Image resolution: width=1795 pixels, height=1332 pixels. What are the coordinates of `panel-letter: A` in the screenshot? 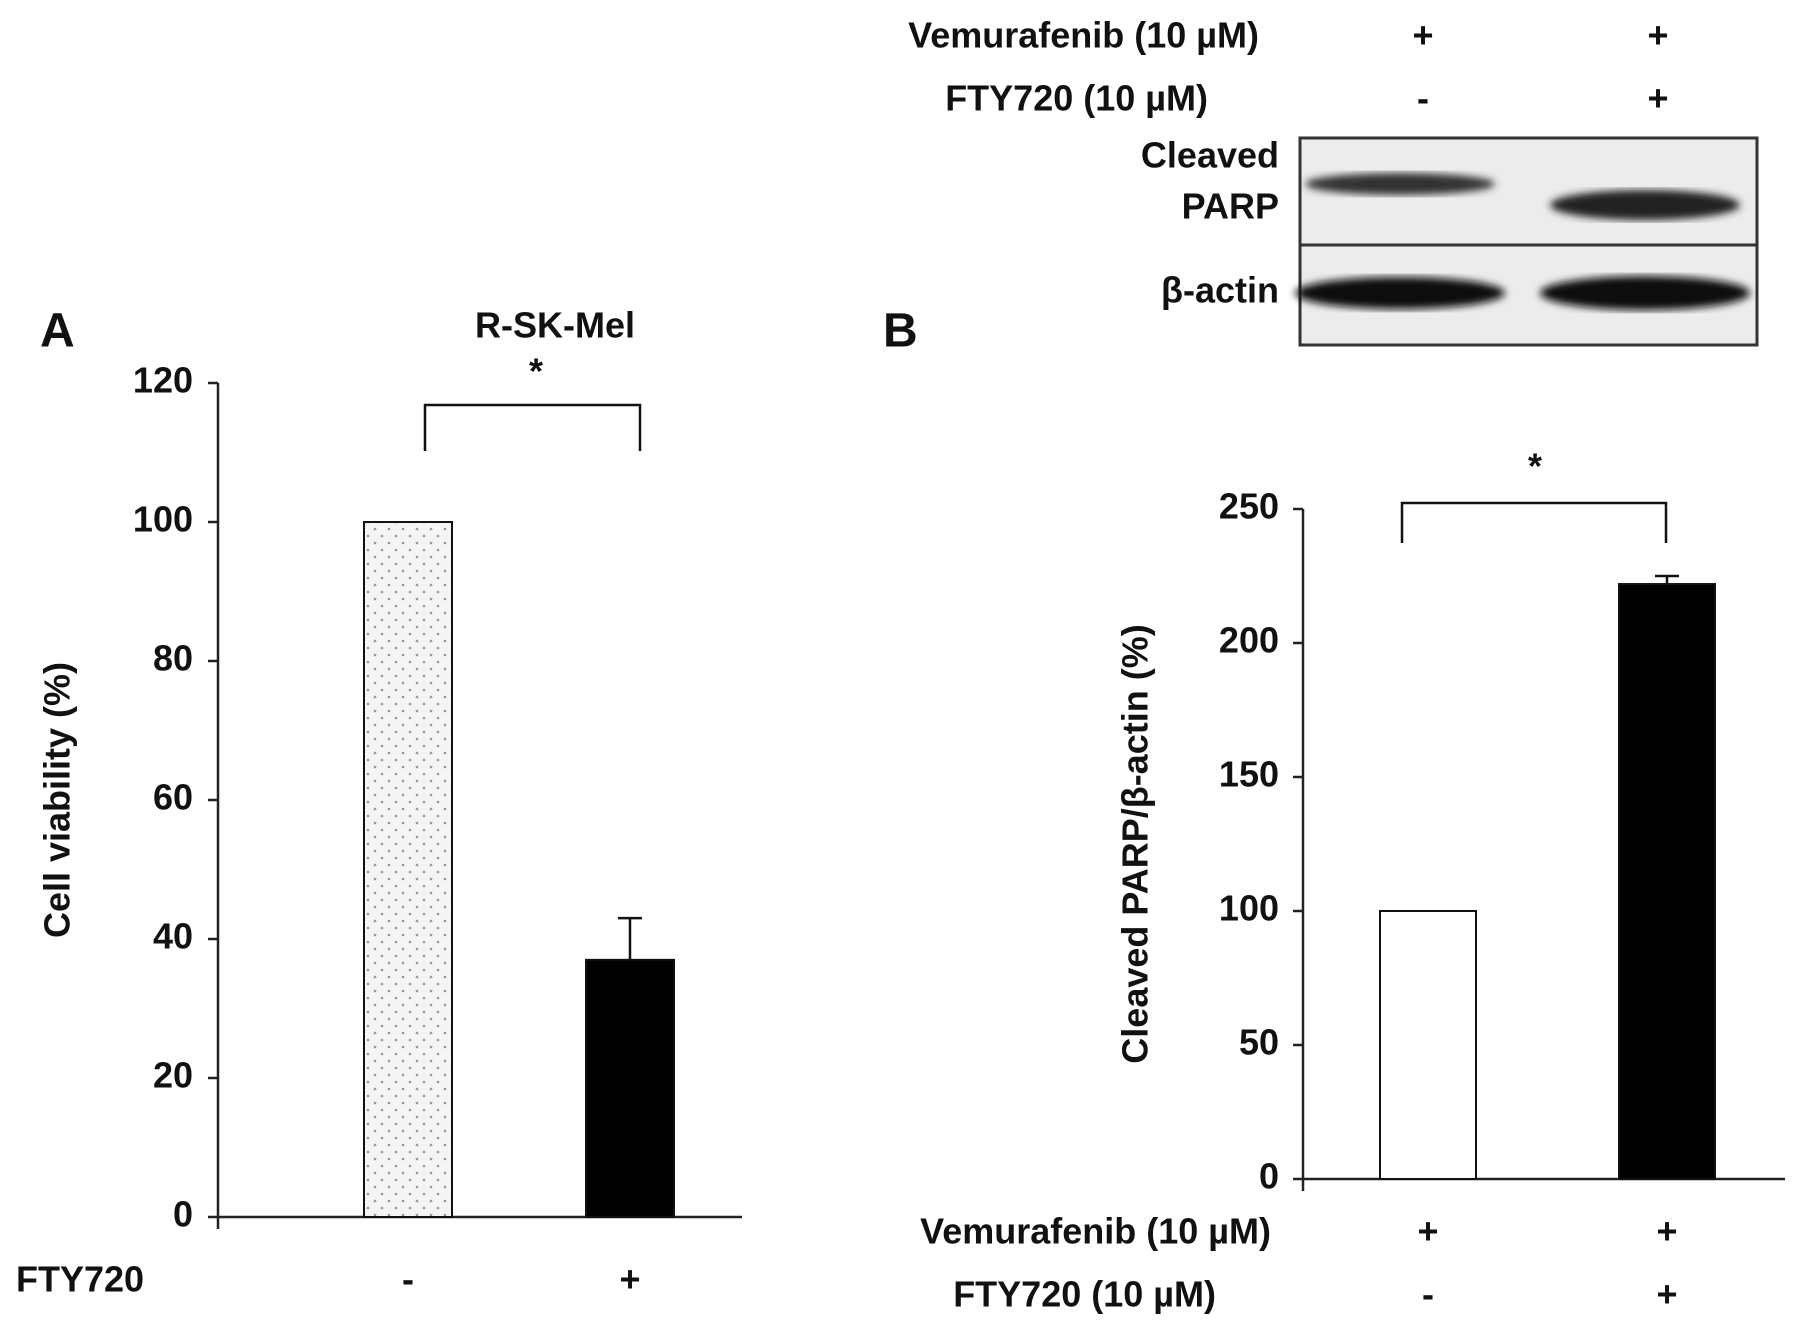 It's located at (57, 331).